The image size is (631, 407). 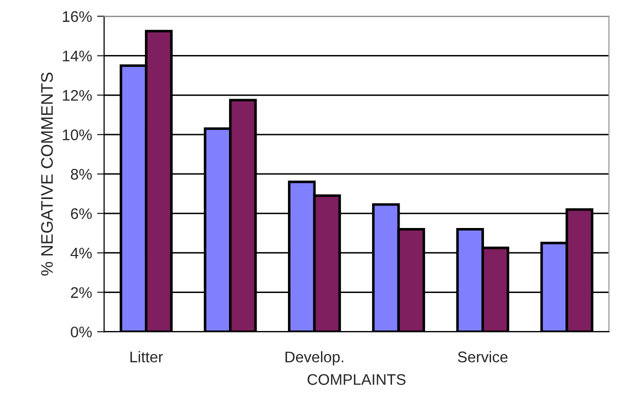 I want to click on y-tick-label: 8%, so click(x=81, y=174).